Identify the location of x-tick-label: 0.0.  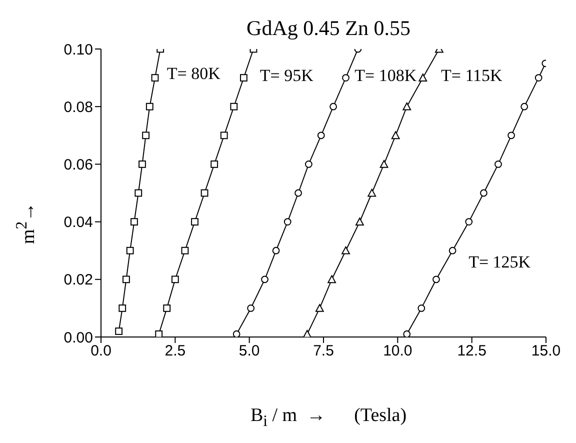
(101, 351).